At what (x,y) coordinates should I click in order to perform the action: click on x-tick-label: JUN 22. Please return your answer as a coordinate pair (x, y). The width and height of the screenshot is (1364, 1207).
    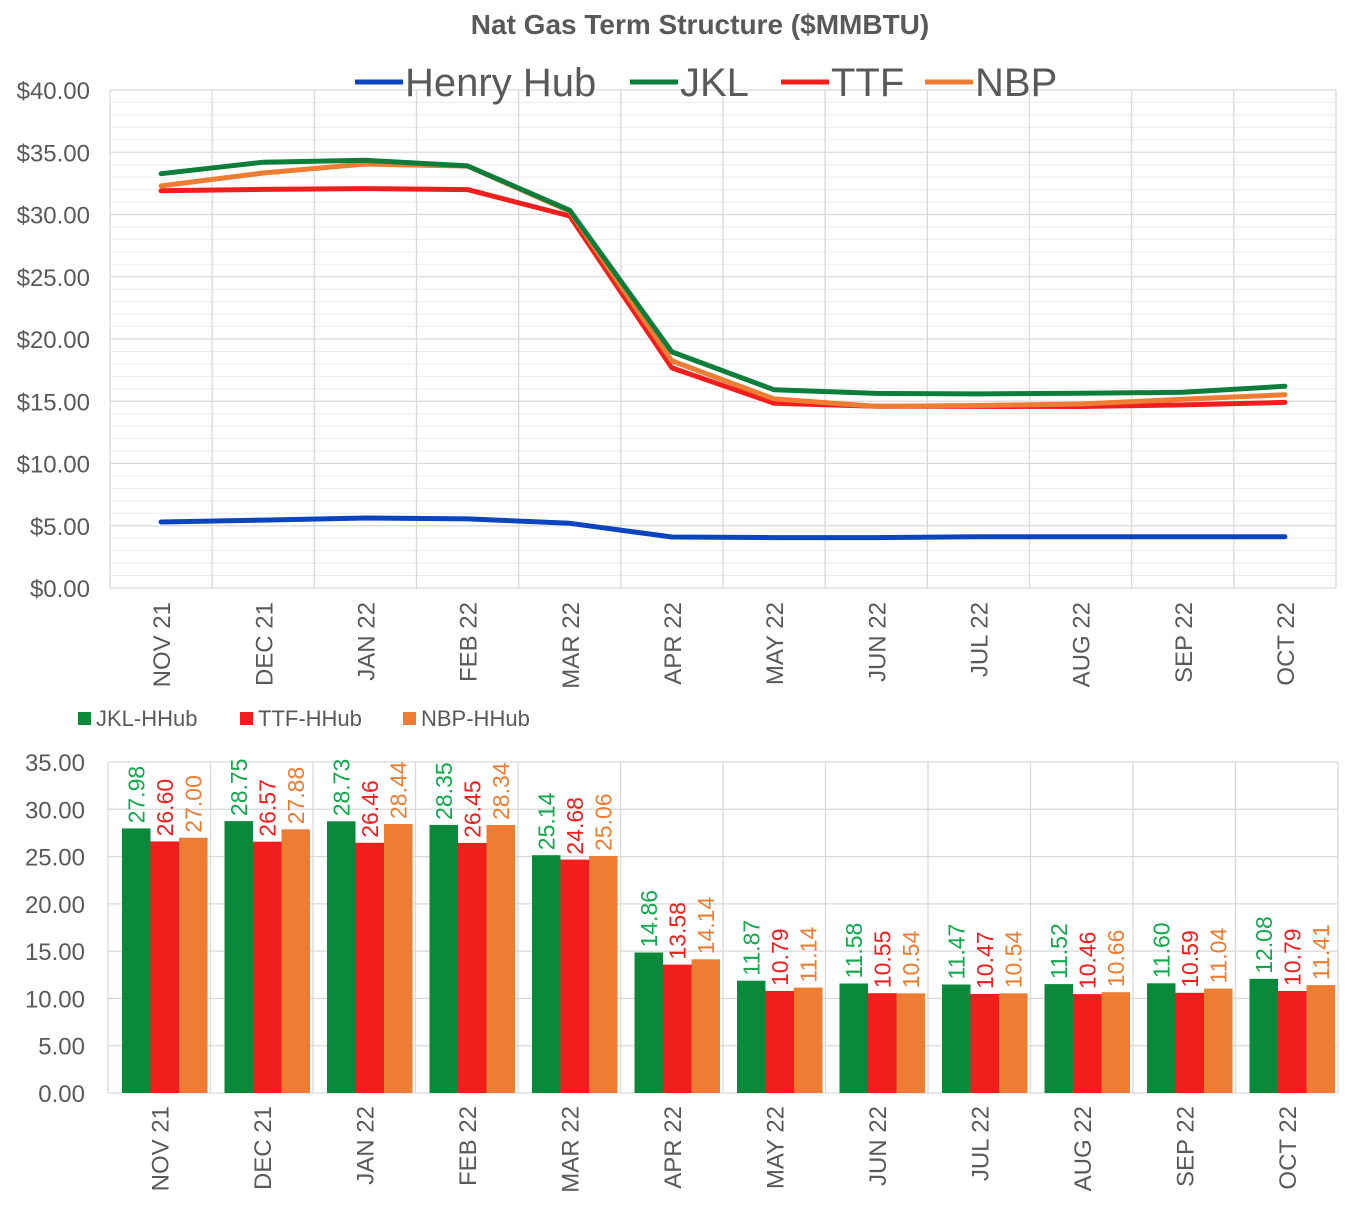
    Looking at the image, I should click on (877, 642).